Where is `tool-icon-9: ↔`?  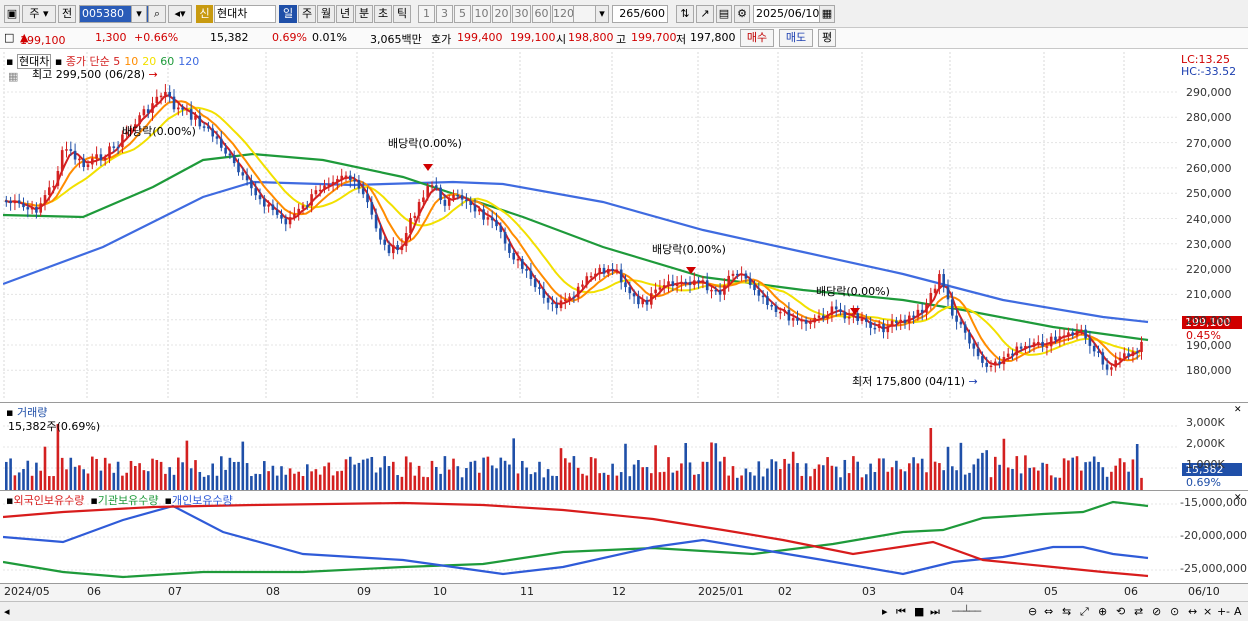 tool-icon-9: ↔ is located at coordinates (1193, 611).